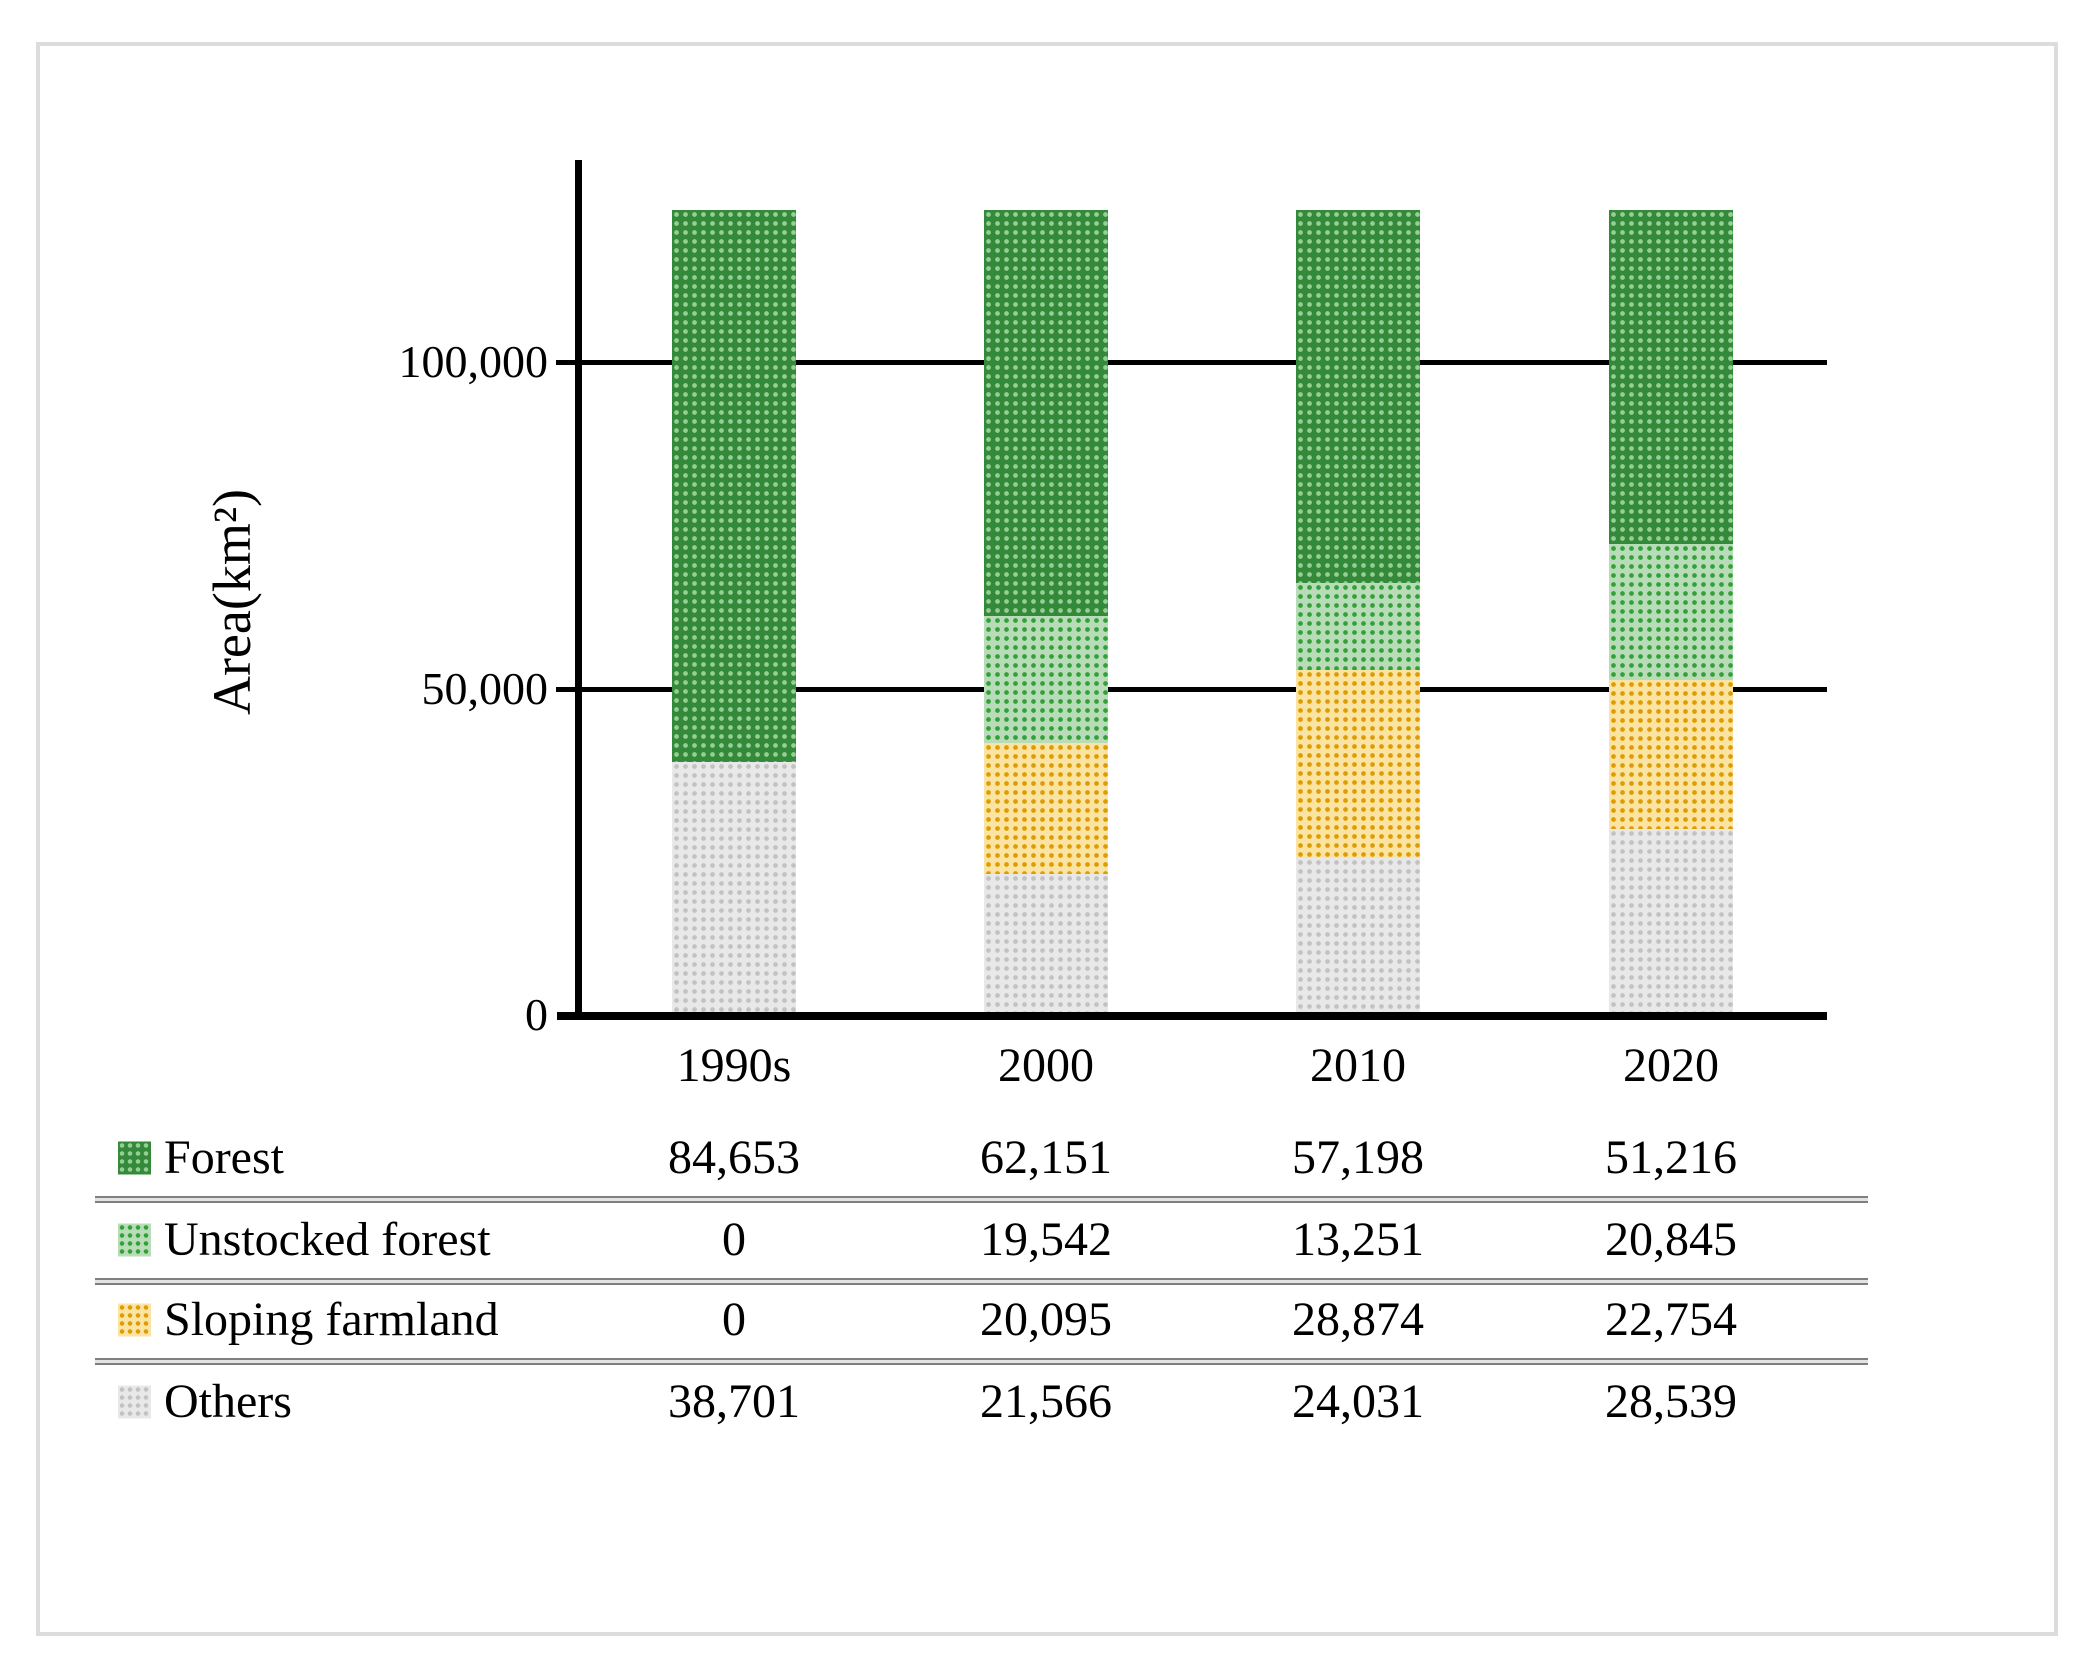 This screenshot has height=1660, width=2094. What do you see at coordinates (1358, 1319) in the screenshot?
I see `value-cell-sloping-farmland-2010: 28,874` at bounding box center [1358, 1319].